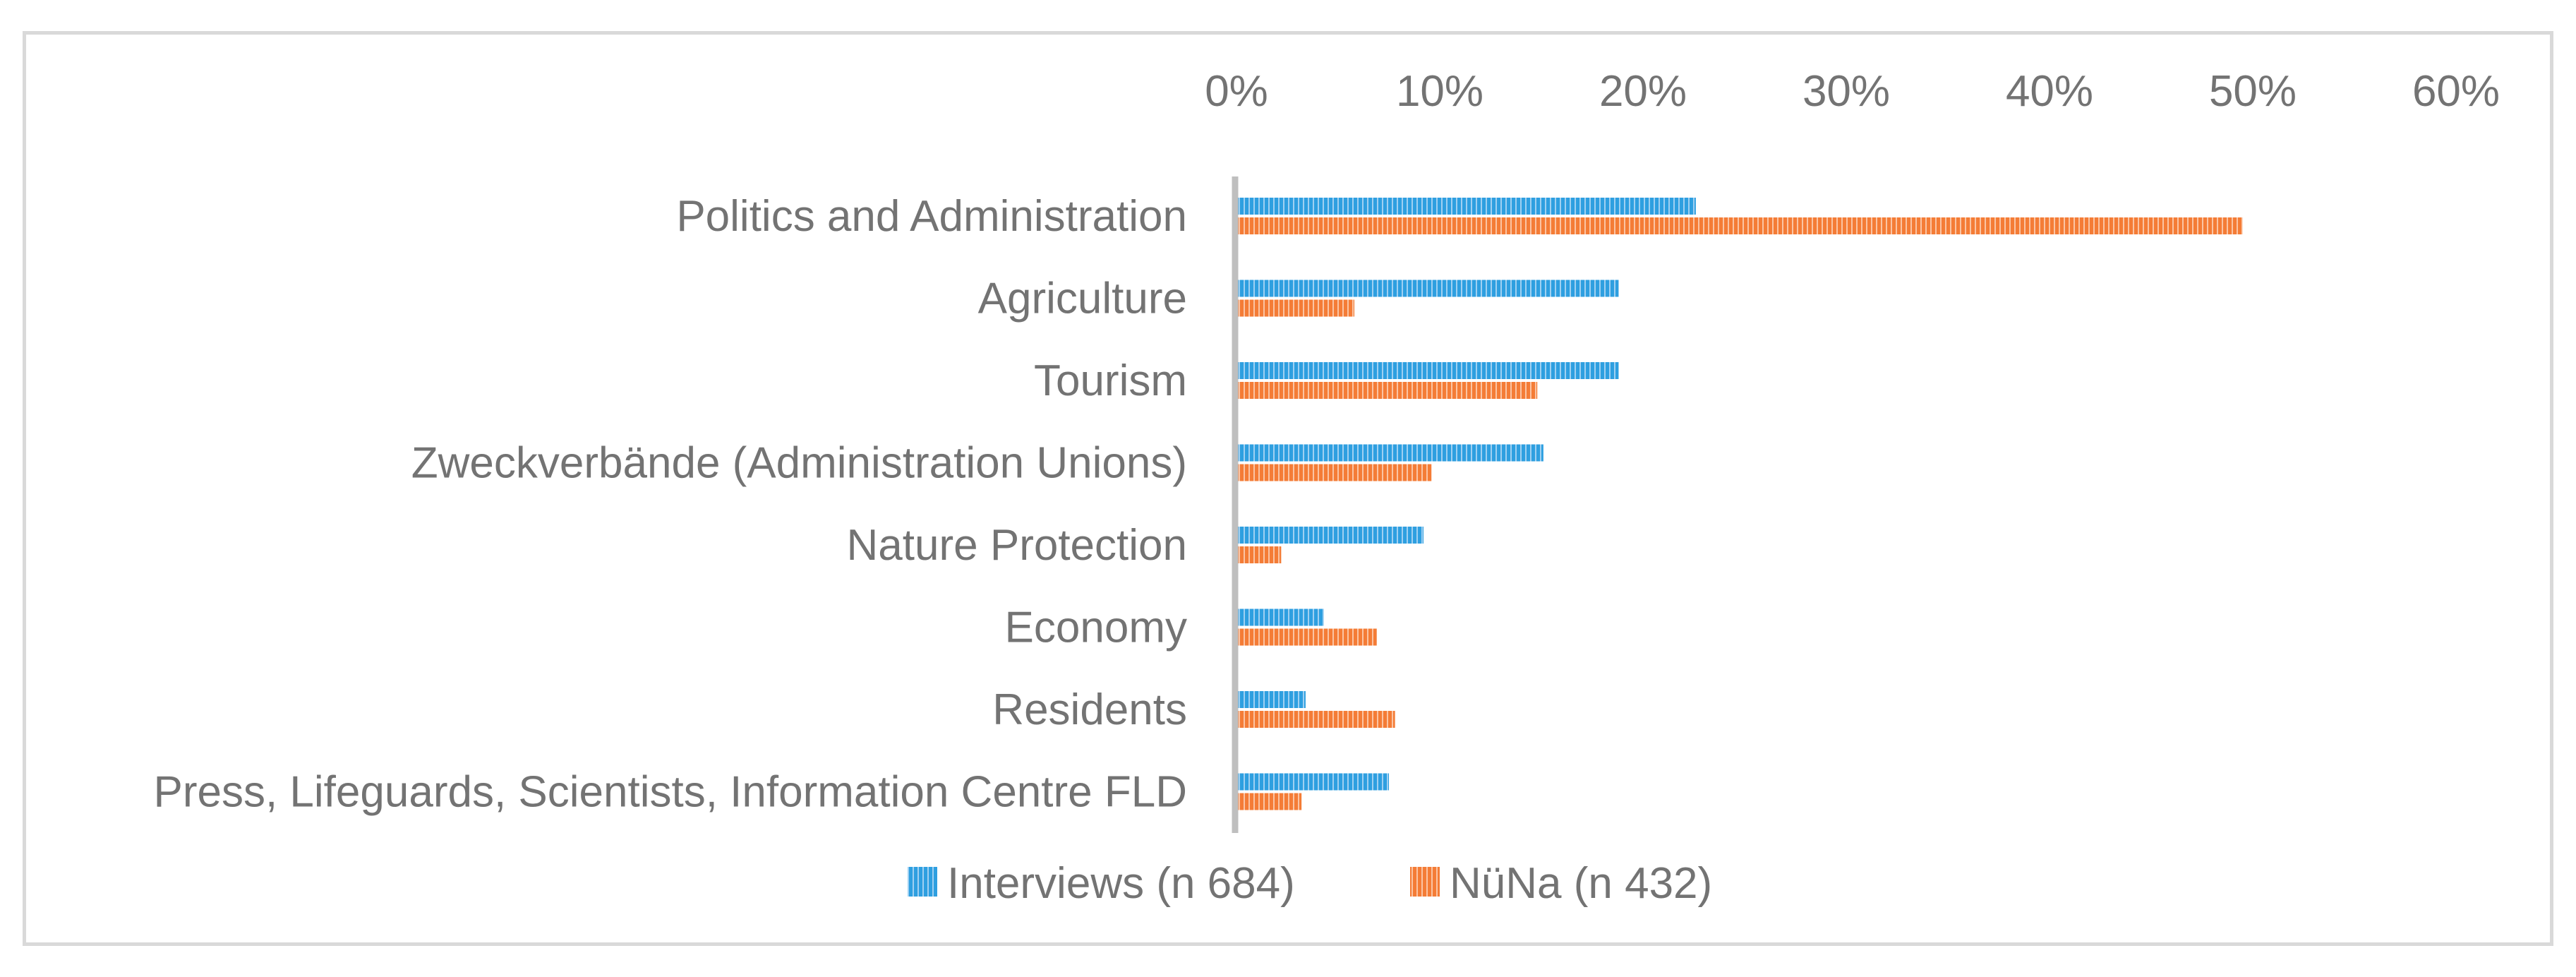  I want to click on category-label: Agriculture, so click(1082, 299).